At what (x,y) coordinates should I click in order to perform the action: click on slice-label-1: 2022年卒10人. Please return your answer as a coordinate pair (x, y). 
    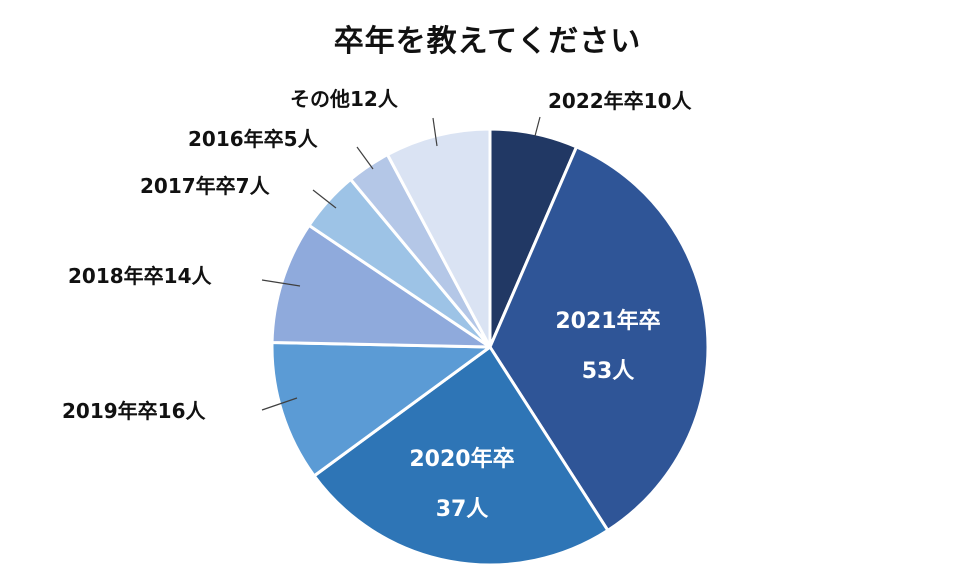
    Looking at the image, I should click on (620, 101).